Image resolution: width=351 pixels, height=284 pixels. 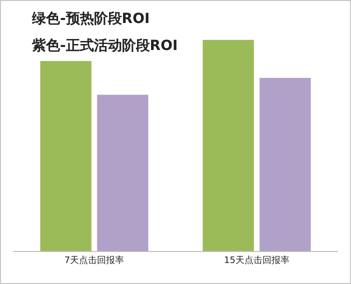 I want to click on text: 绿色-预热阶段ROI, so click(x=90, y=19).